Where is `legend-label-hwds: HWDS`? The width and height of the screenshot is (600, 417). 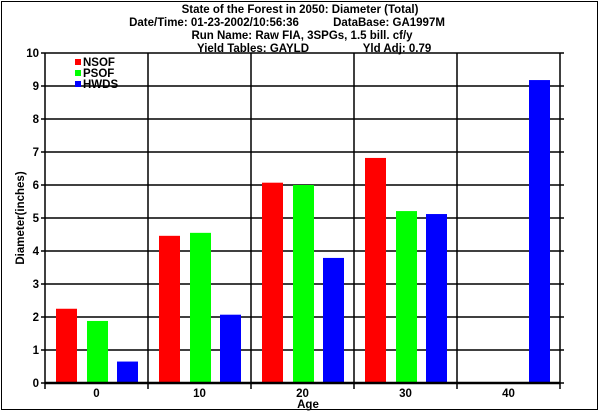 legend-label-hwds: HWDS is located at coordinates (100, 85).